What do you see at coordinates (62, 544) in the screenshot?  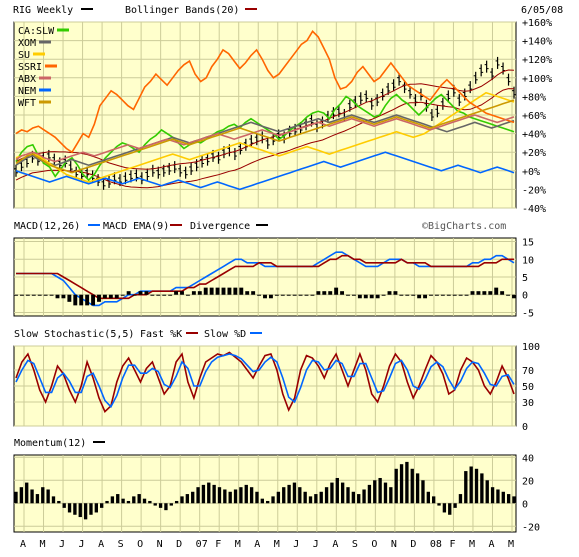 I see `x-month-label: J` at bounding box center [62, 544].